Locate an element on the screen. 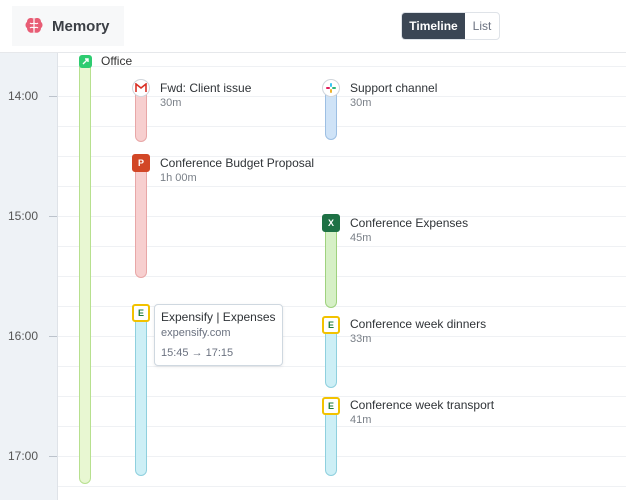  event-bar-expensify-expenses is located at coordinates (141, 392).